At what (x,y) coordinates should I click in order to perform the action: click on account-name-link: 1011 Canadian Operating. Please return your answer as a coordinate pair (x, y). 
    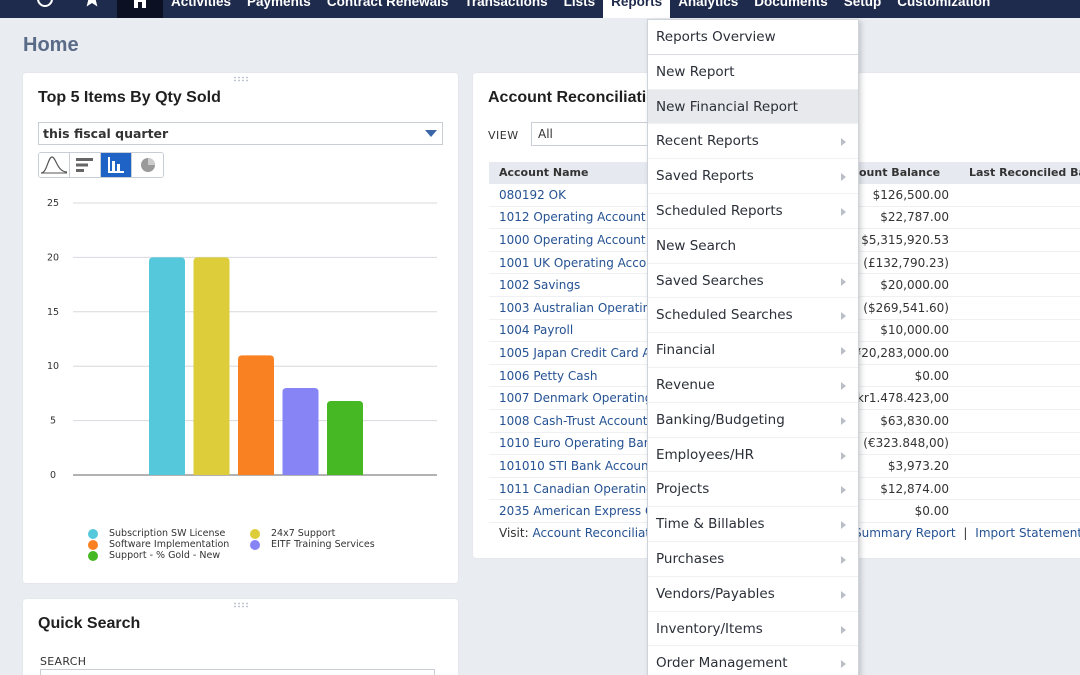
    Looking at the image, I should click on (576, 488).